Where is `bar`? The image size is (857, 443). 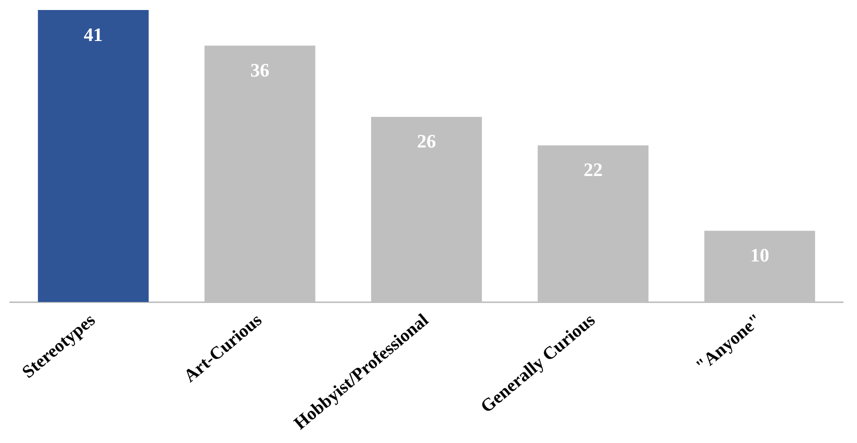
bar is located at coordinates (93, 156).